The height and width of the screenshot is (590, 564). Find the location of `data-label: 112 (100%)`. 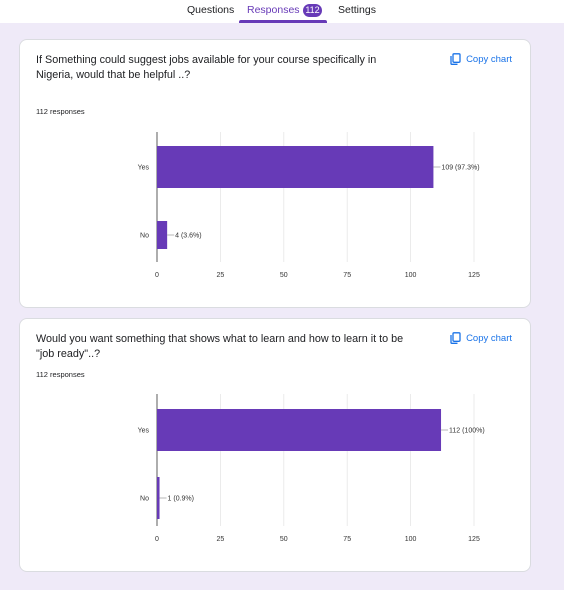

data-label: 112 (100%) is located at coordinates (467, 431).